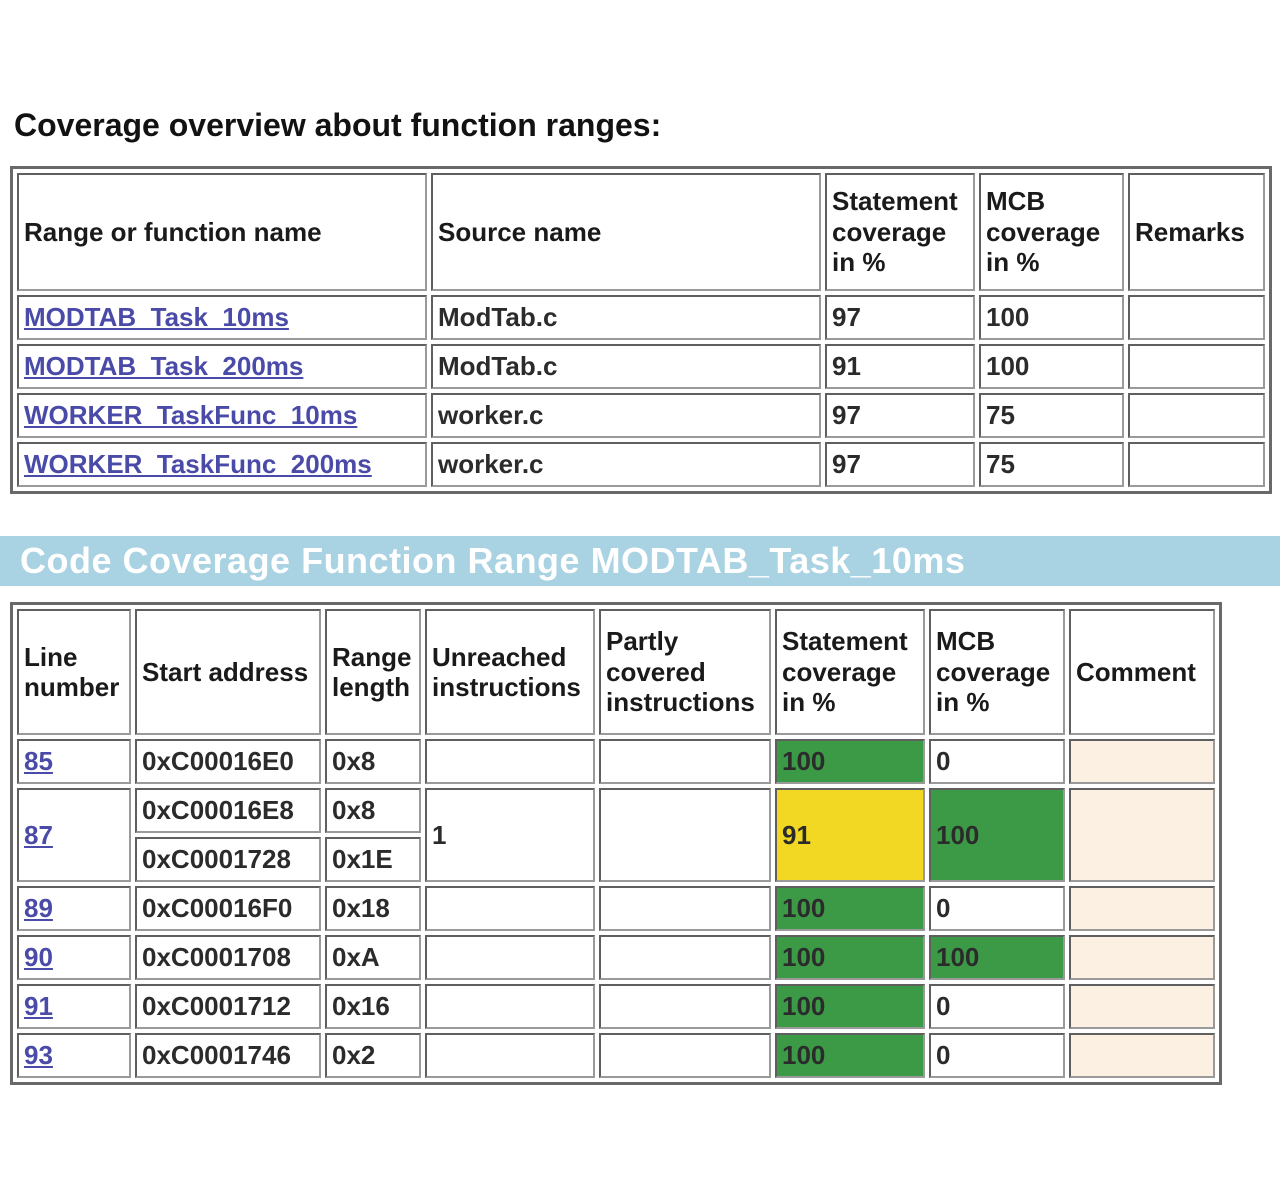  I want to click on line-number-link: 90, so click(38, 957).